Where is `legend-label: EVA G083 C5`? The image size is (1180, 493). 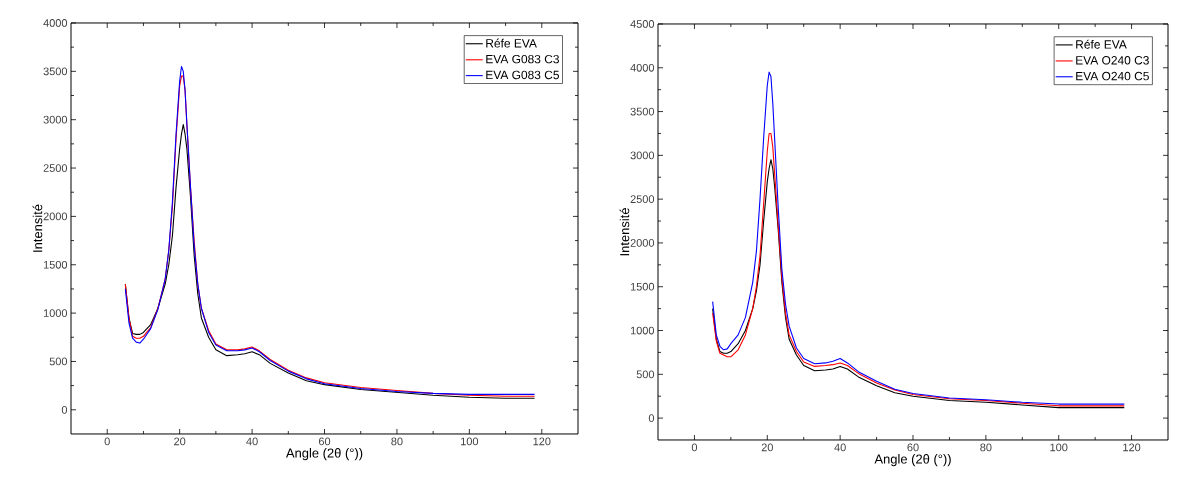
legend-label: EVA G083 C5 is located at coordinates (522, 75).